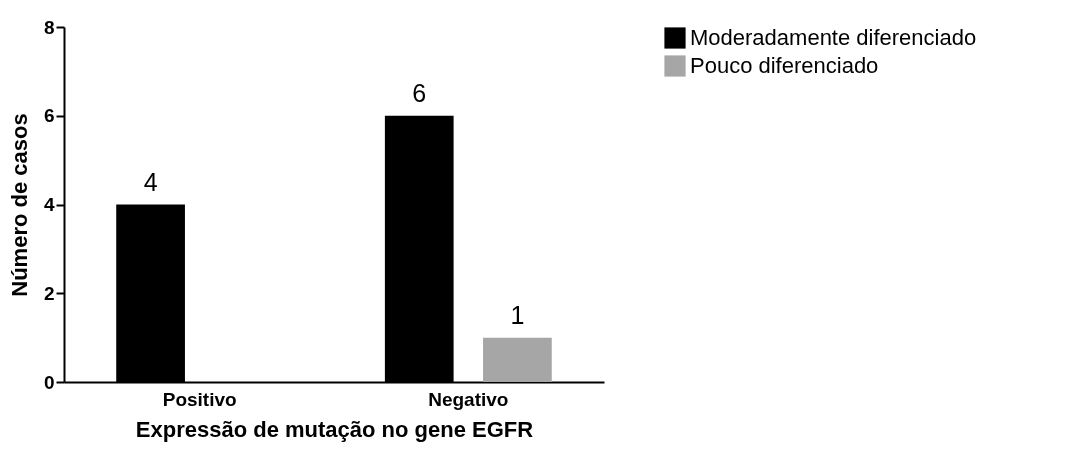  I want to click on y-tick-label: 6, so click(49, 116).